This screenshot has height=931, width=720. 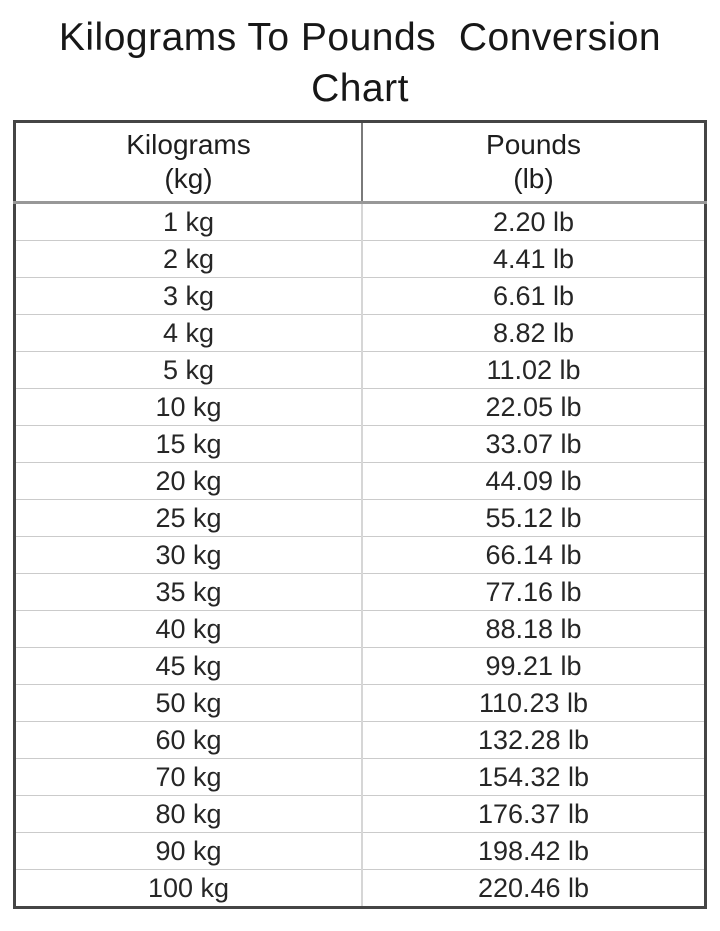 I want to click on kg-cell: 5 kg, so click(x=188, y=370).